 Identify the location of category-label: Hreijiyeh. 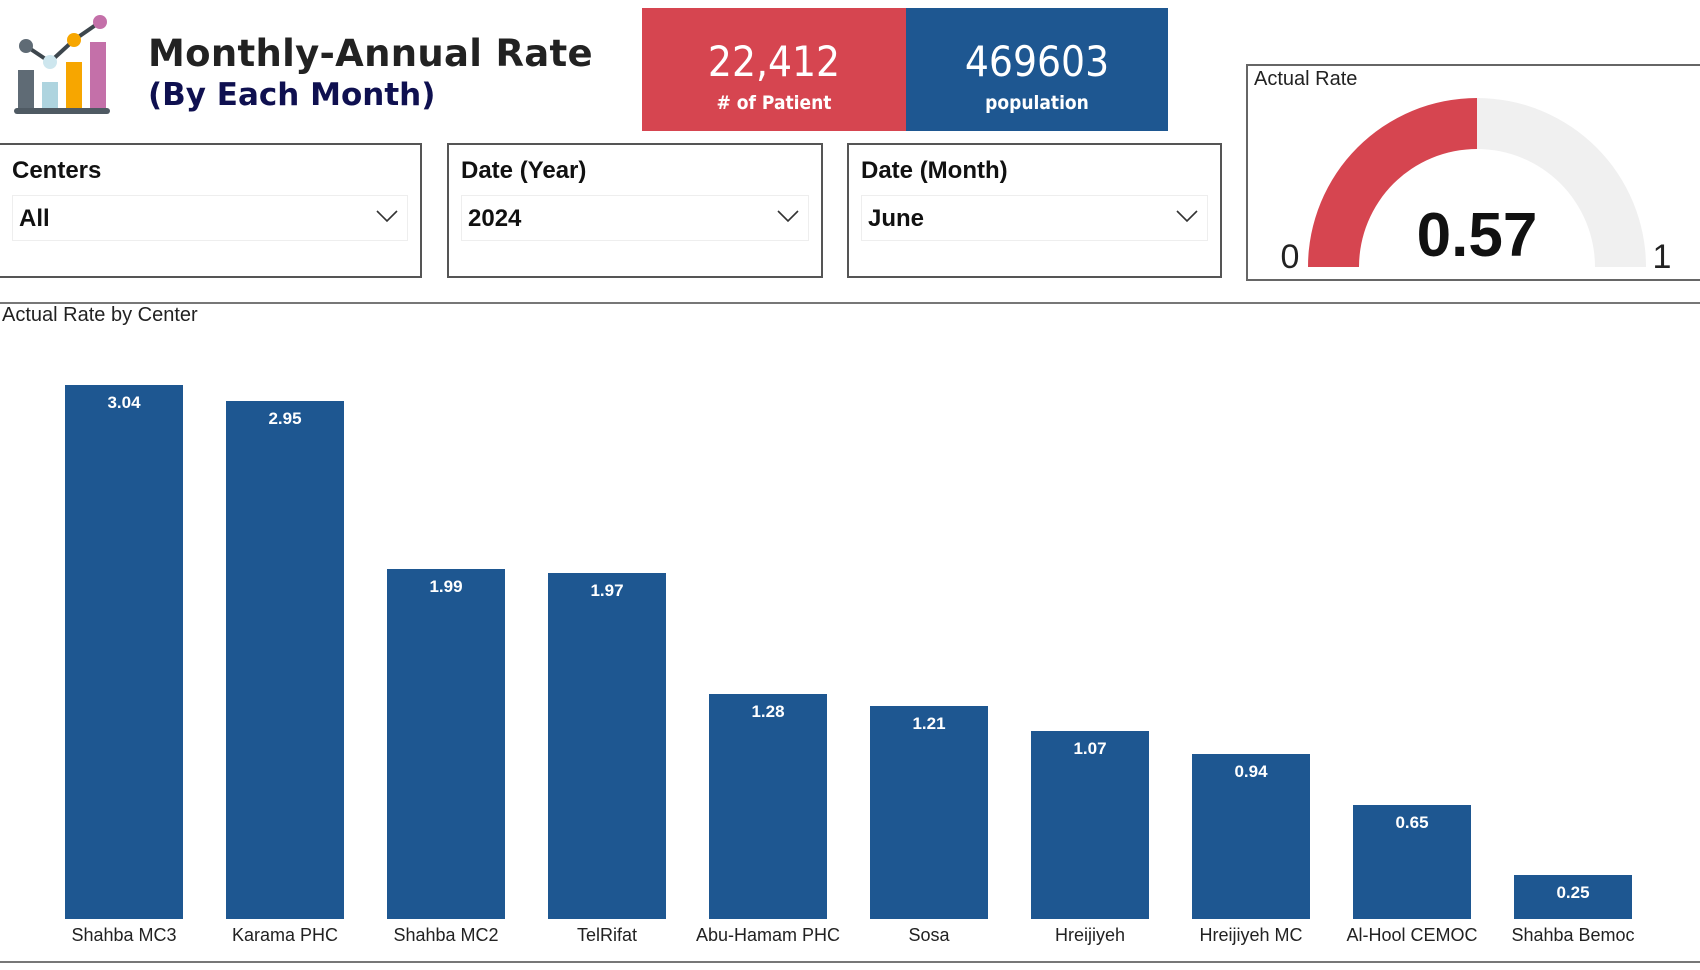
(1090, 935).